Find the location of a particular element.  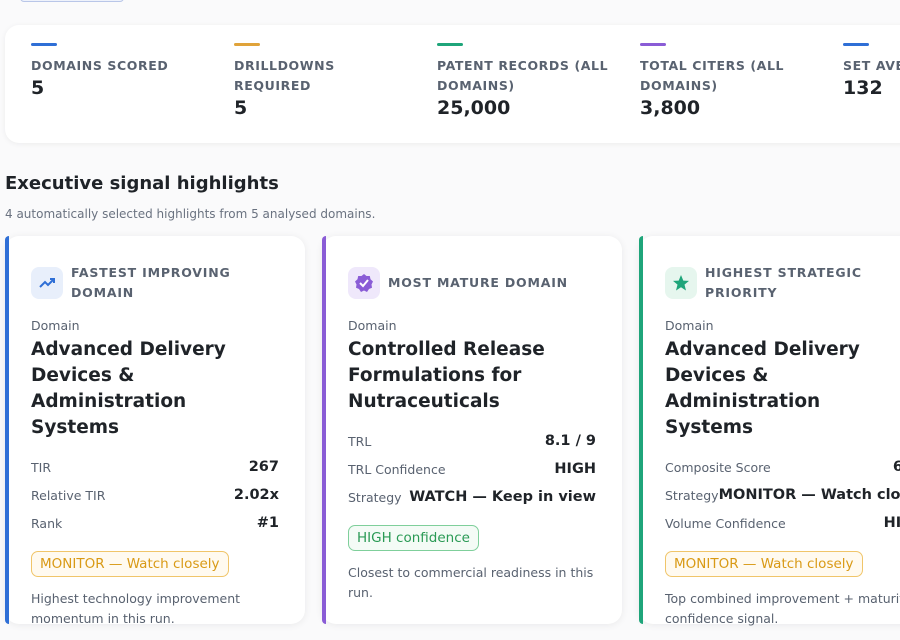

metric-row: Strategy WATCH — Keep in view is located at coordinates (472, 497).